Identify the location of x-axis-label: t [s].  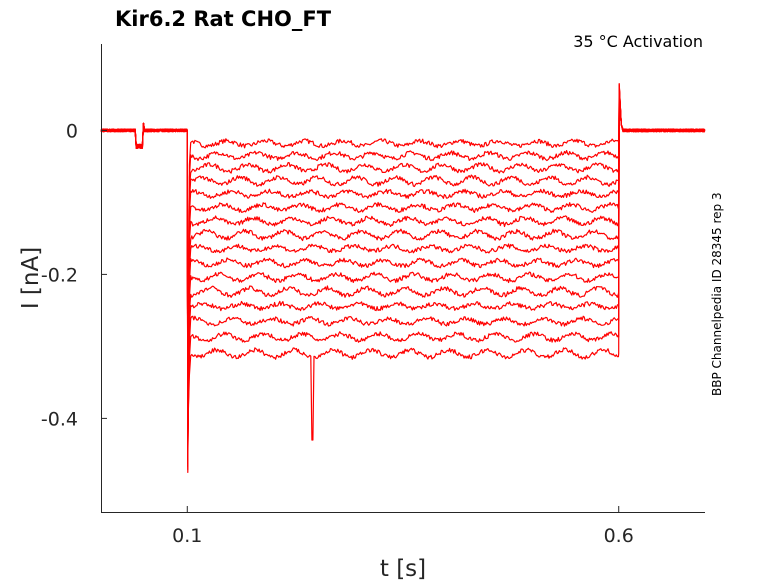
(403, 569).